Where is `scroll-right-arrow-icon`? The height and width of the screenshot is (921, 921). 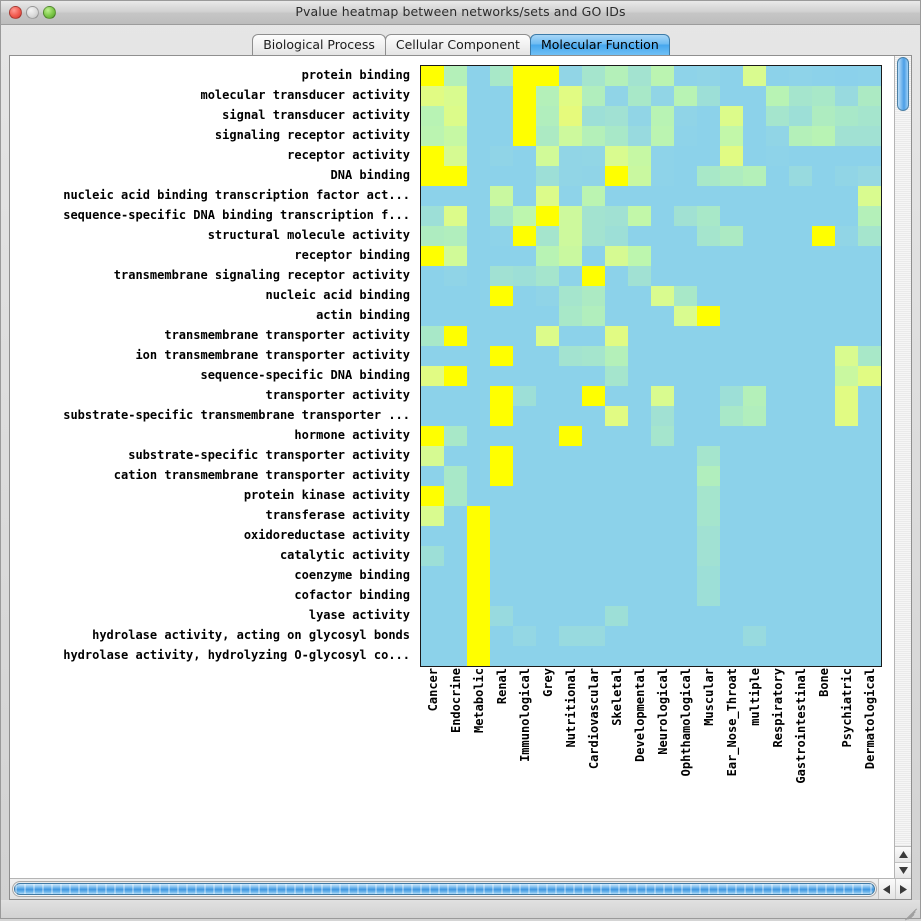
scroll-right-arrow-icon is located at coordinates (902, 889).